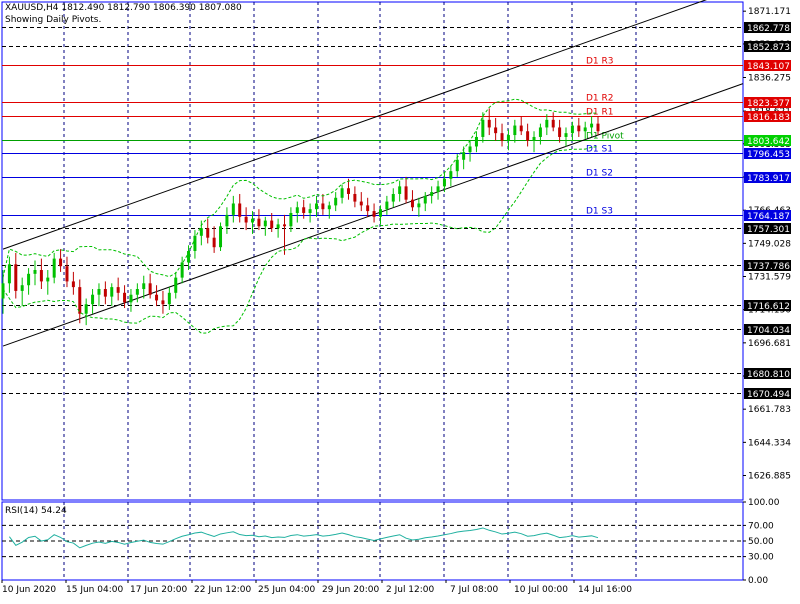  I want to click on price-level-label: 1852.873, so click(768, 48).